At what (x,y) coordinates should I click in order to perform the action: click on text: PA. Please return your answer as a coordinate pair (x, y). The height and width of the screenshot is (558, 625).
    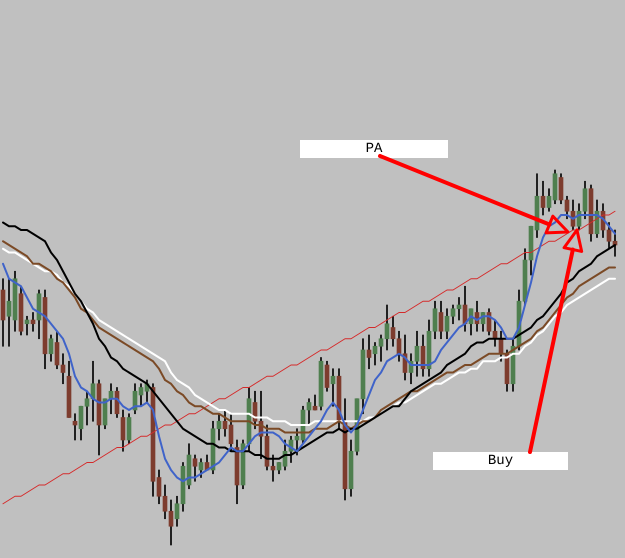
    Looking at the image, I should click on (374, 149).